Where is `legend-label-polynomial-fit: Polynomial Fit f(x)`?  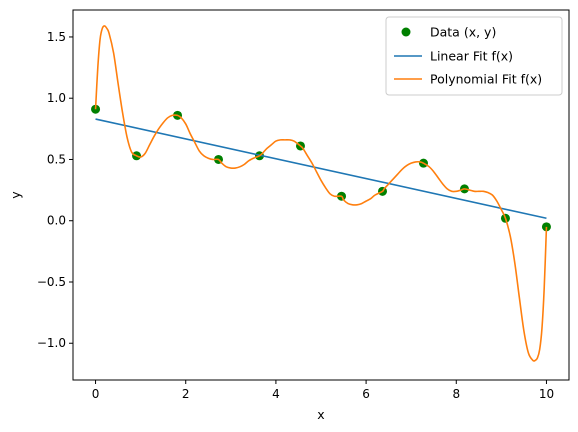 legend-label-polynomial-fit: Polynomial Fit f(x) is located at coordinates (486, 79).